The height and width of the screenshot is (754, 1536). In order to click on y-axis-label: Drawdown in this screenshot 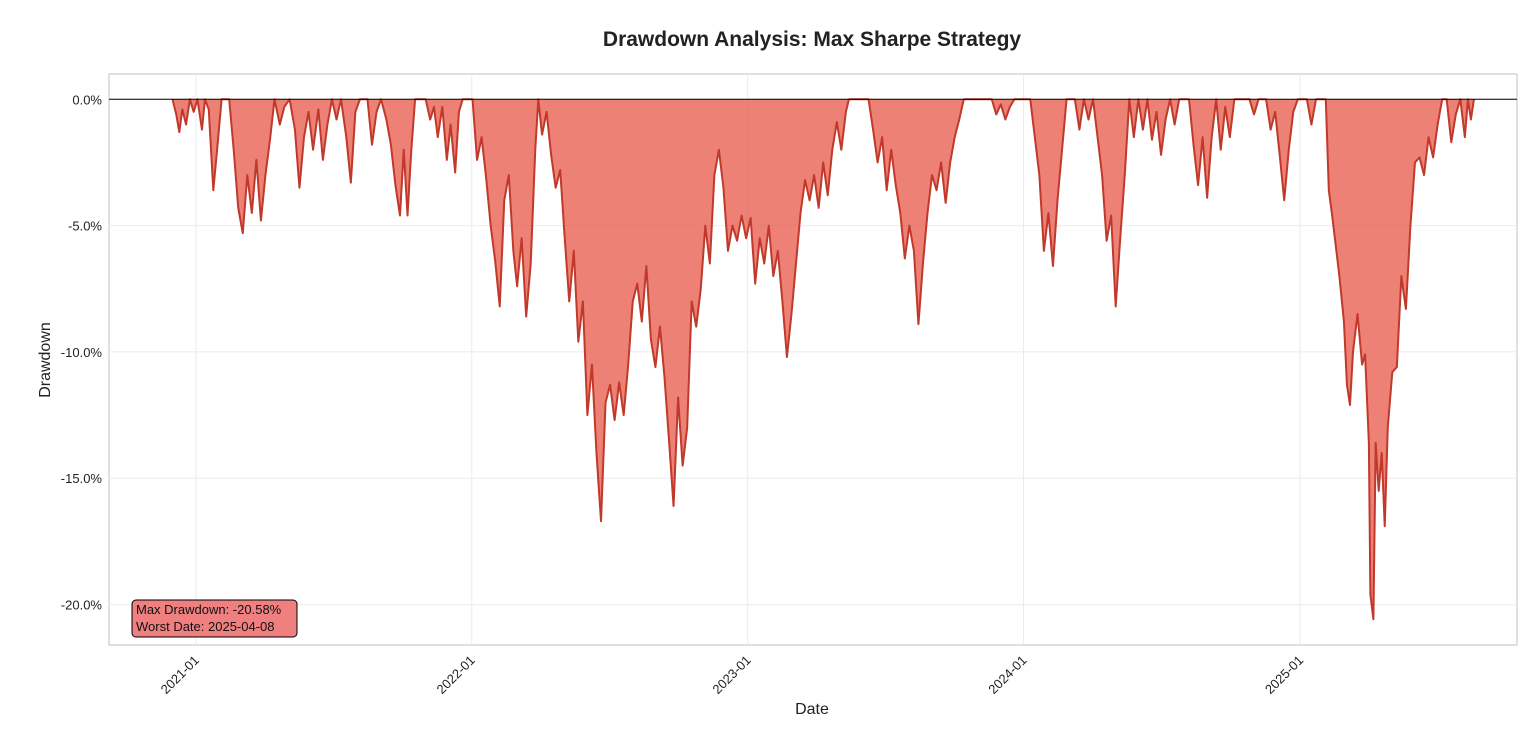, I will do `click(45, 360)`.